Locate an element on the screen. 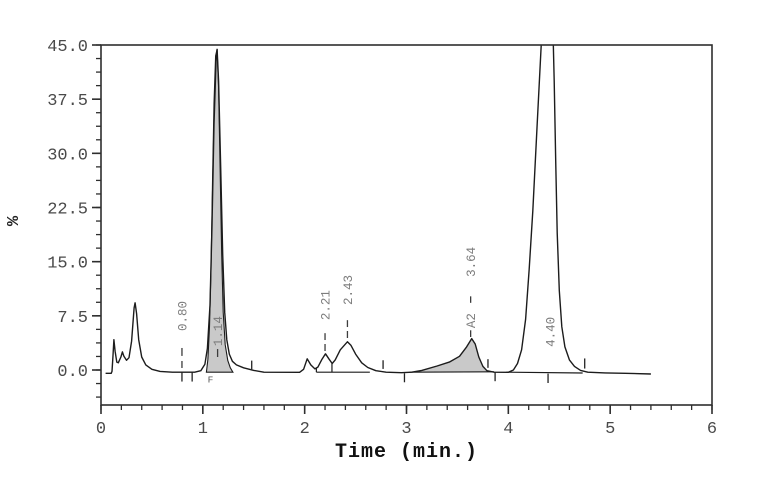  y-axis-title: % is located at coordinates (14, 221).